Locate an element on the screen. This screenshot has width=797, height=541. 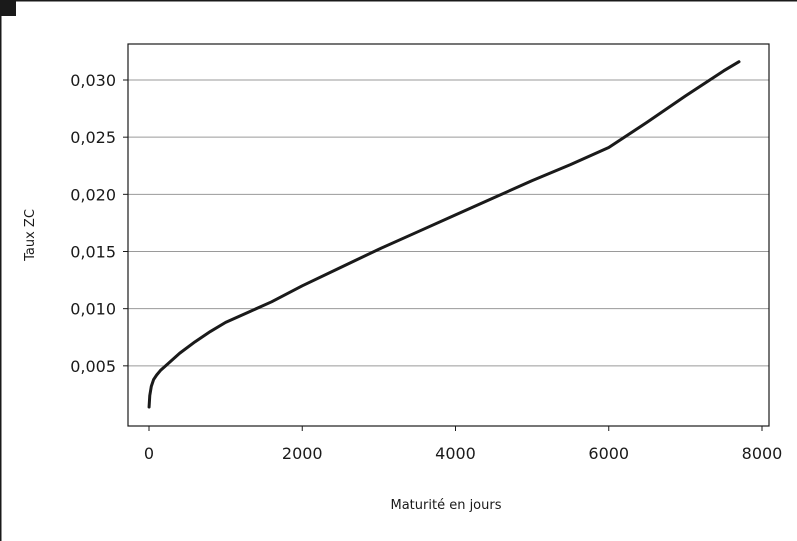
x-tick-label: 8000 is located at coordinates (762, 453).